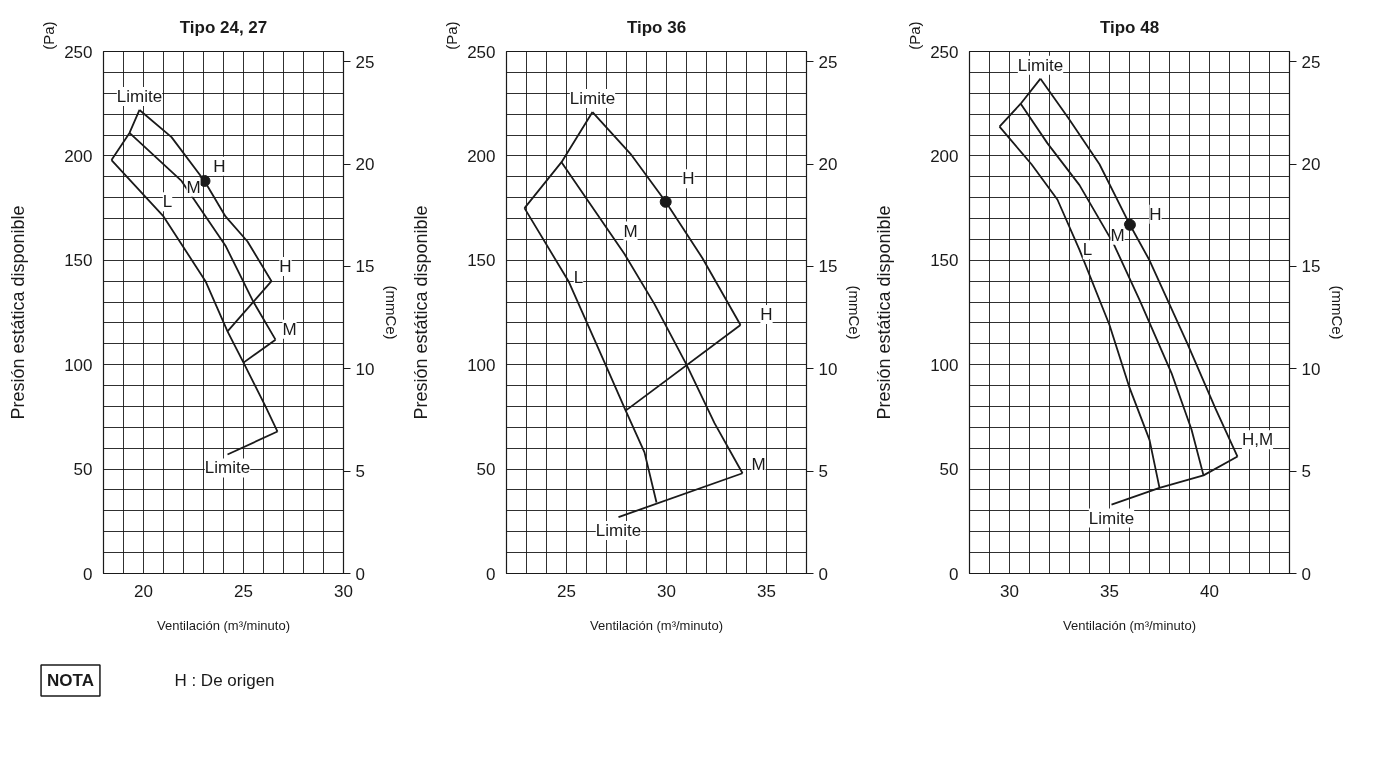 This screenshot has height=775, width=1382. Describe the element at coordinates (70, 680) in the screenshot. I see `text: NOTA` at that location.